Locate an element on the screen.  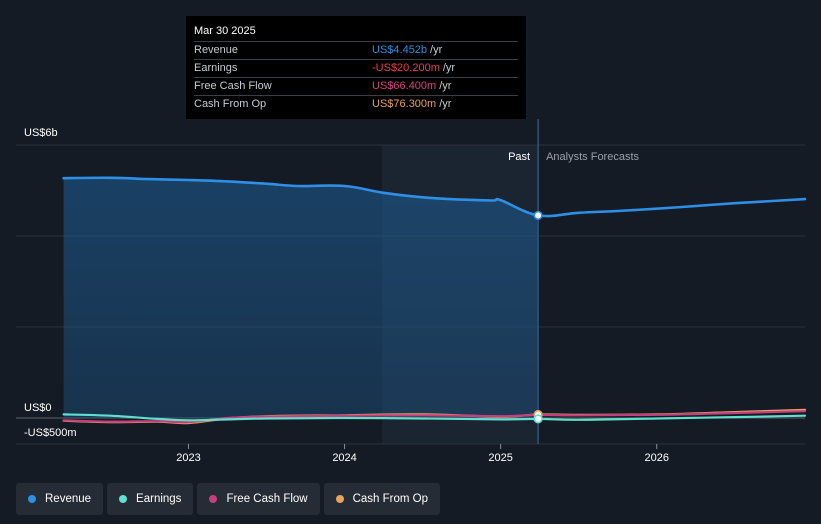
legend-label: Cash From Op is located at coordinates (390, 499).